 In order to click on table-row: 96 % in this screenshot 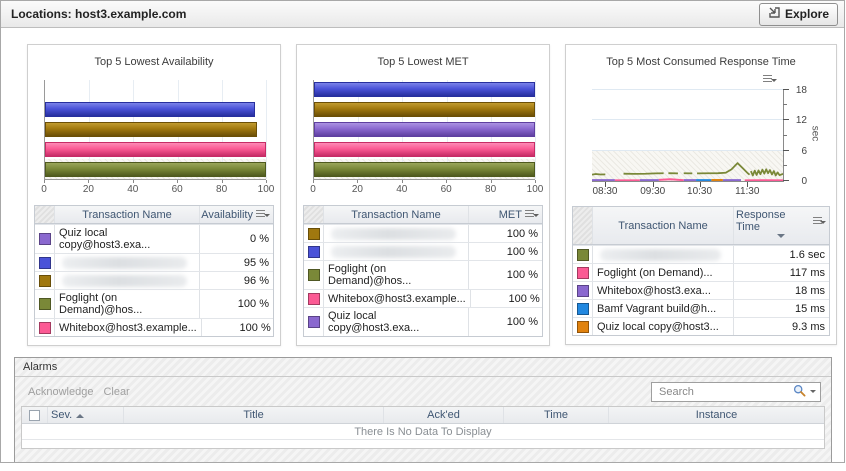, I will do `click(154, 280)`.